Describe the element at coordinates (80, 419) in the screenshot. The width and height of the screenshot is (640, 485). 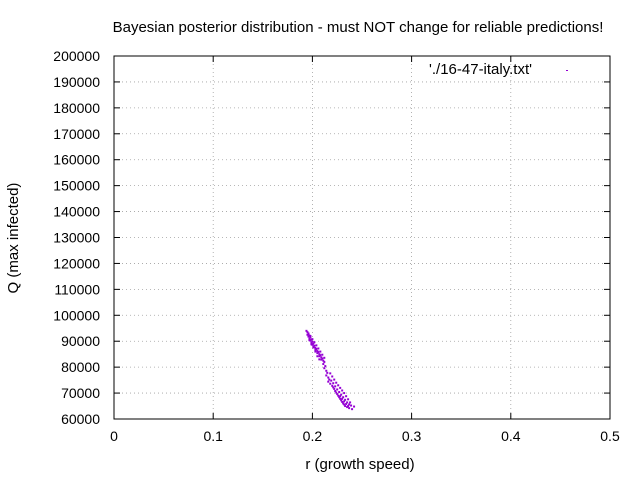
I see `y-tick-label: 60000` at that location.